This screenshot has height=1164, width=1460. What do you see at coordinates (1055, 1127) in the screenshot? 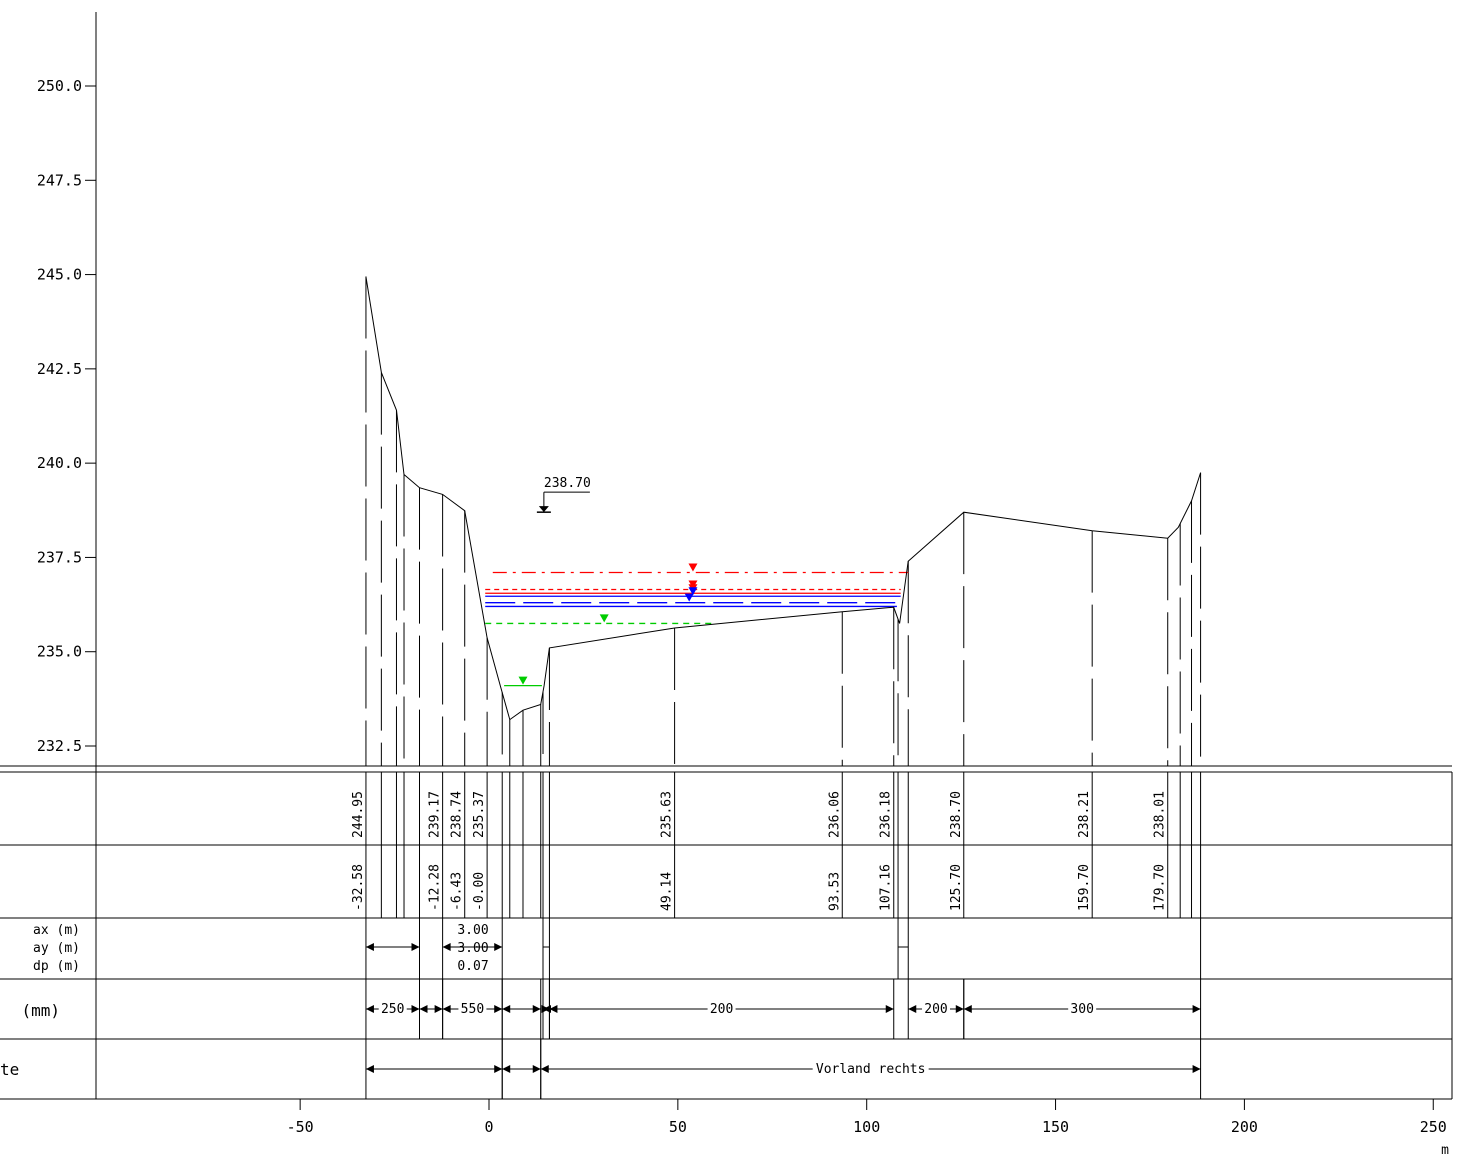
I see `x-tick-label: 150` at bounding box center [1055, 1127].